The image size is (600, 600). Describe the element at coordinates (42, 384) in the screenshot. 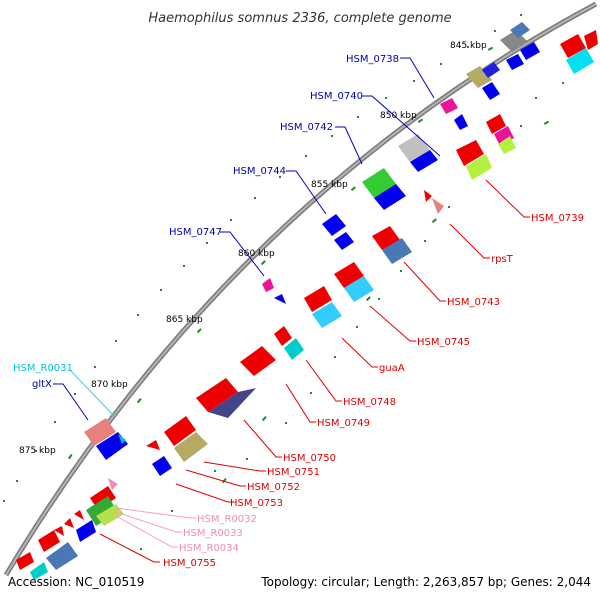

I see `gene-label-gltx: gltX` at that location.